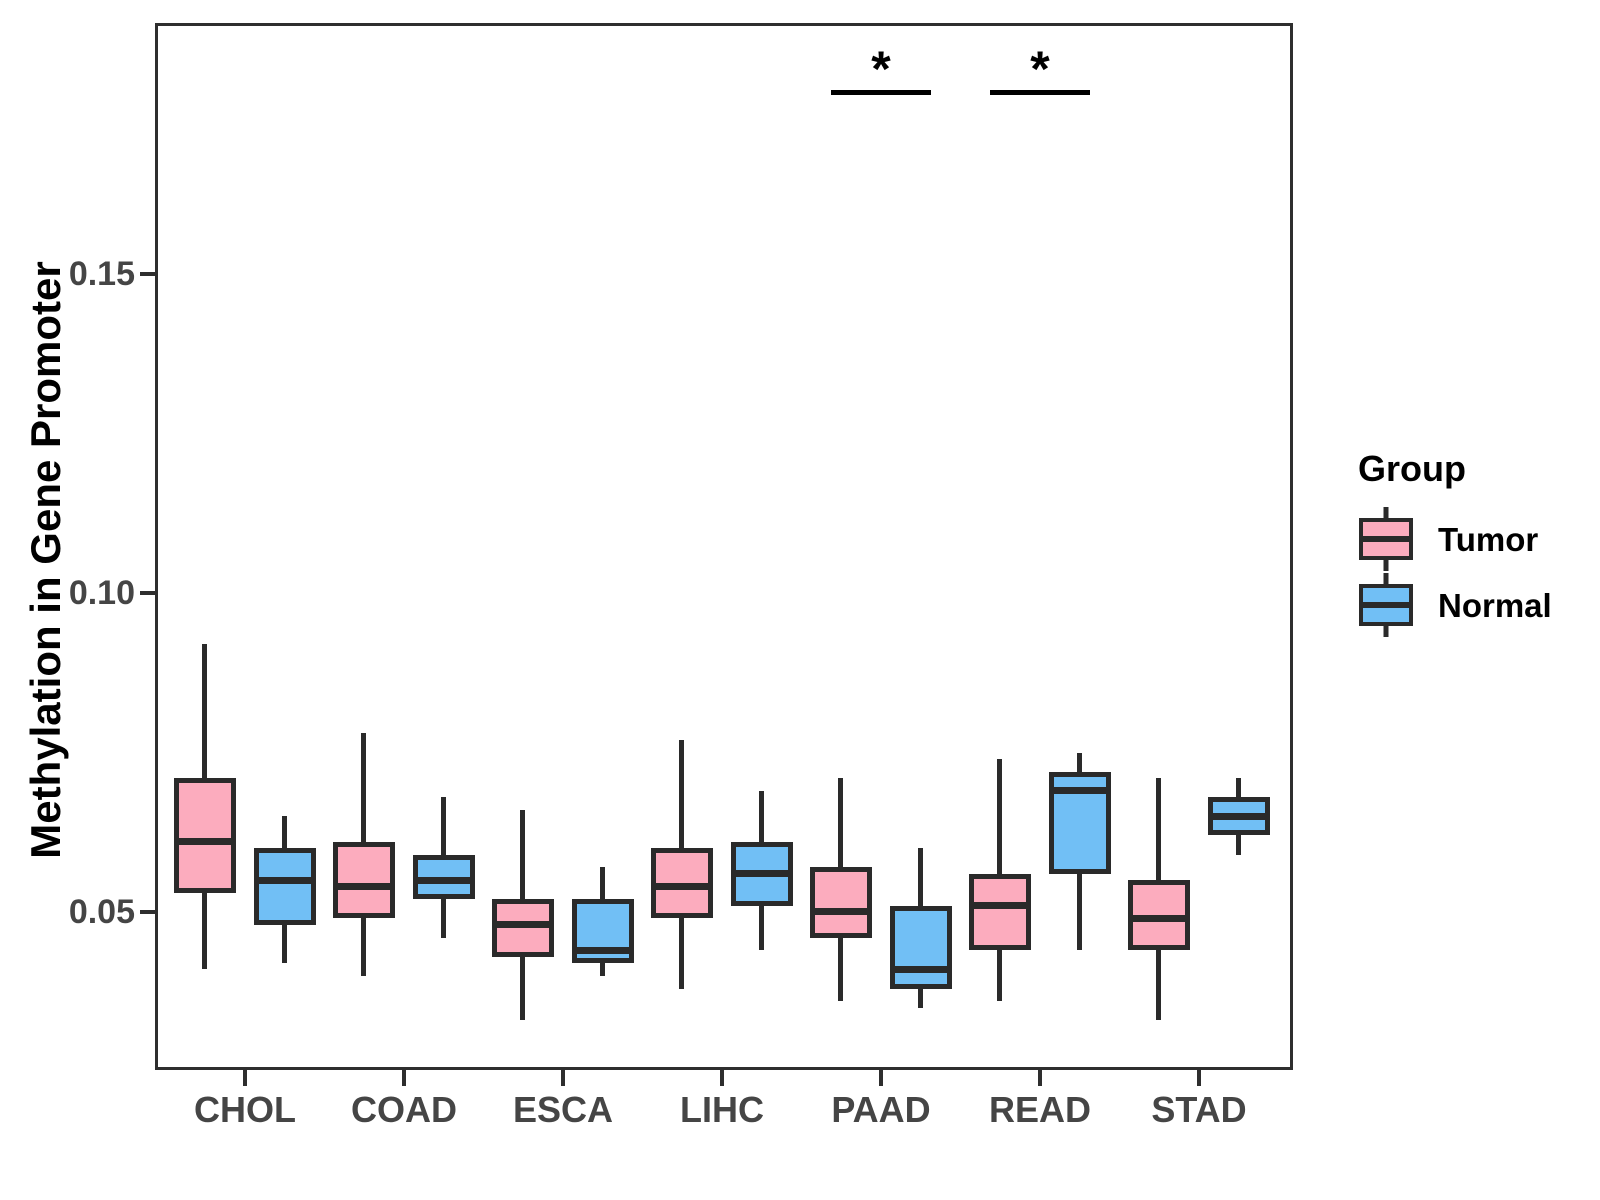 This screenshot has width=1600, height=1200. I want to click on legend-title: Group, so click(1412, 468).